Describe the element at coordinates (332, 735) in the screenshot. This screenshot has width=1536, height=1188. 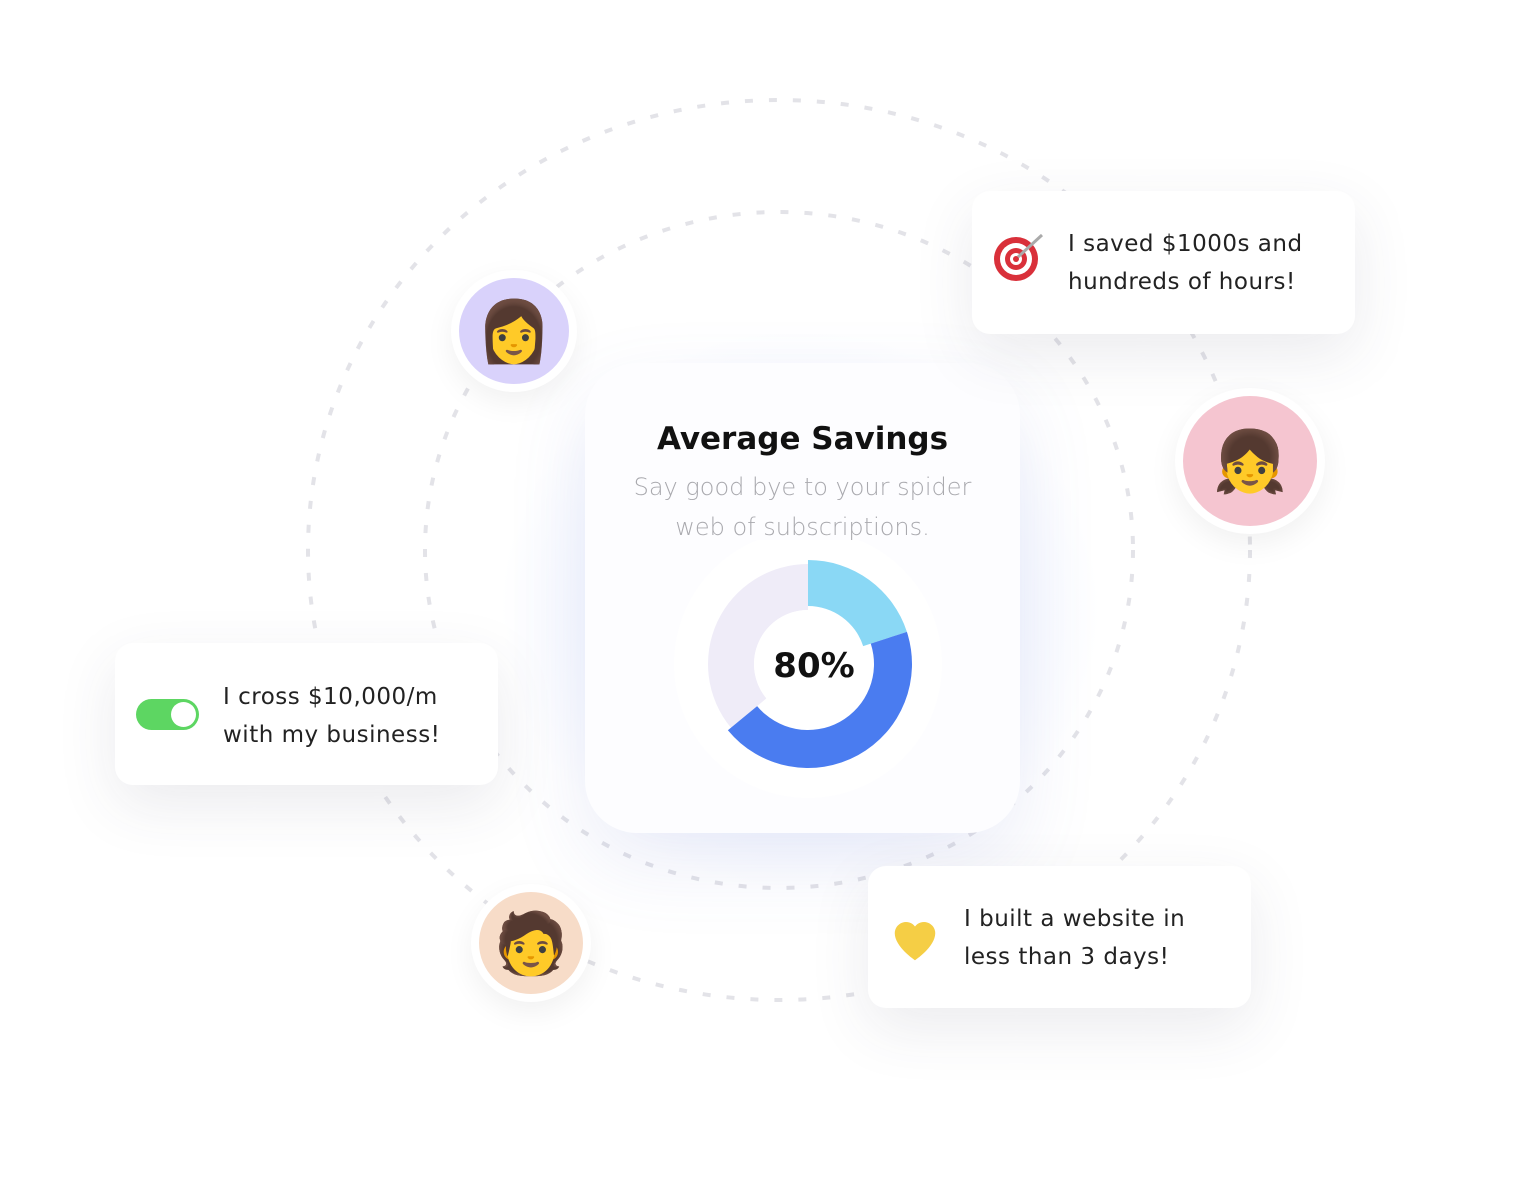
I see `testimonial-text-line2: with my business!` at that location.